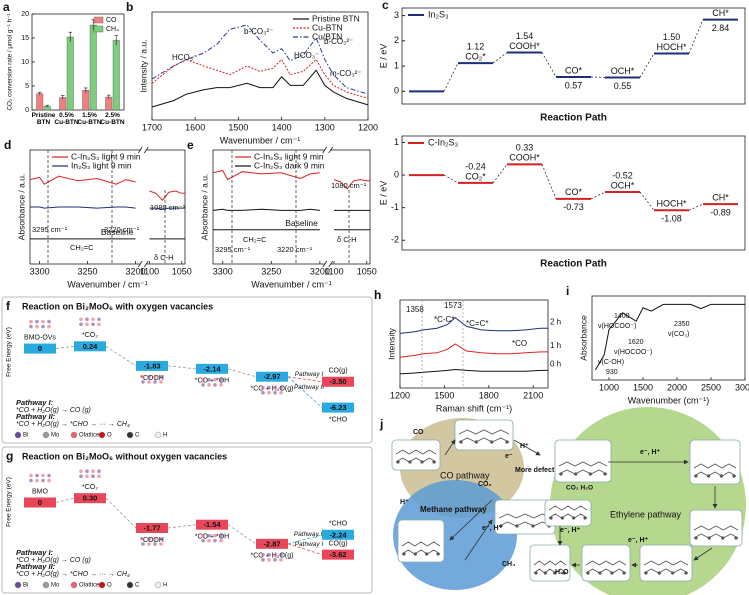 The width and height of the screenshot is (749, 595). I want to click on series-label: 1 h, so click(555, 345).